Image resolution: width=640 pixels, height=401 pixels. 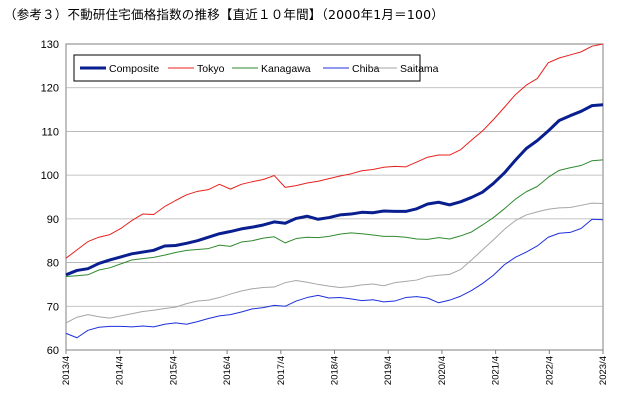 What do you see at coordinates (53, 307) in the screenshot?
I see `y-tick-label: 70` at bounding box center [53, 307].